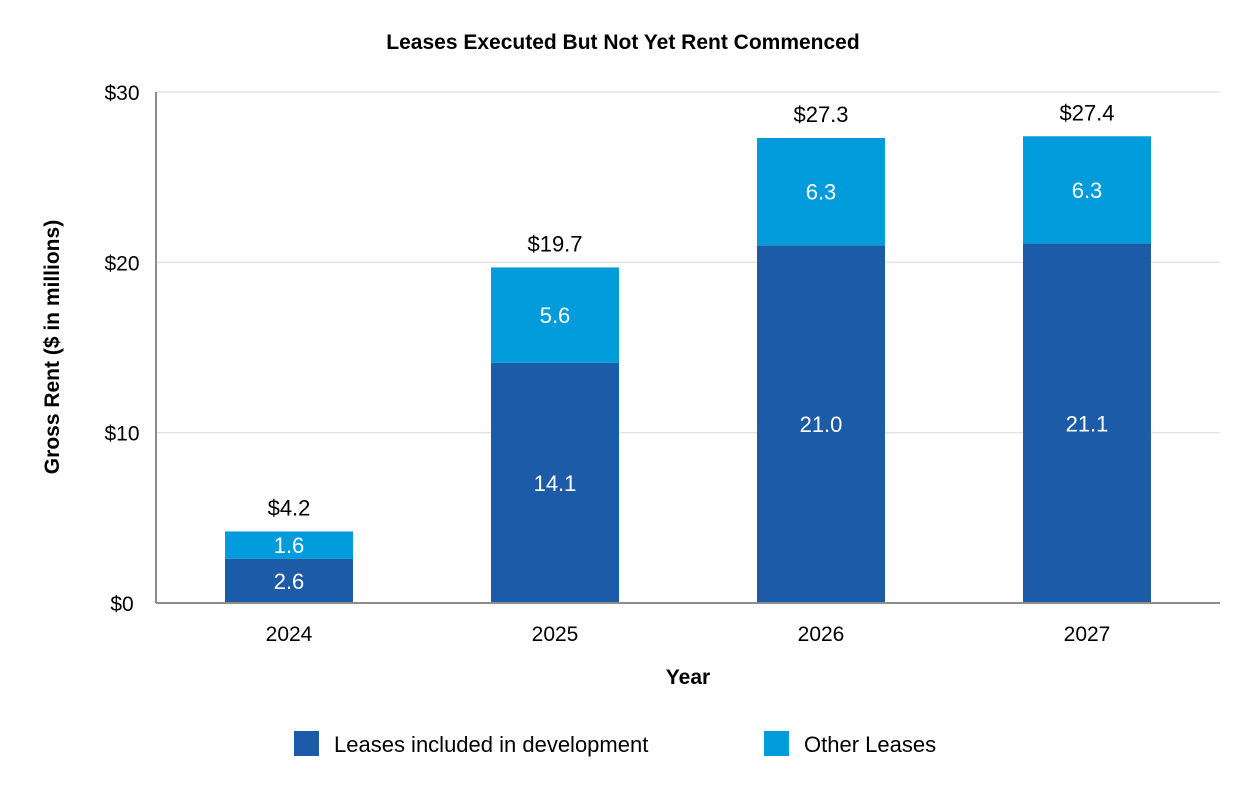 The height and width of the screenshot is (805, 1250). I want to click on bar-total-label: $27.3, so click(820, 114).